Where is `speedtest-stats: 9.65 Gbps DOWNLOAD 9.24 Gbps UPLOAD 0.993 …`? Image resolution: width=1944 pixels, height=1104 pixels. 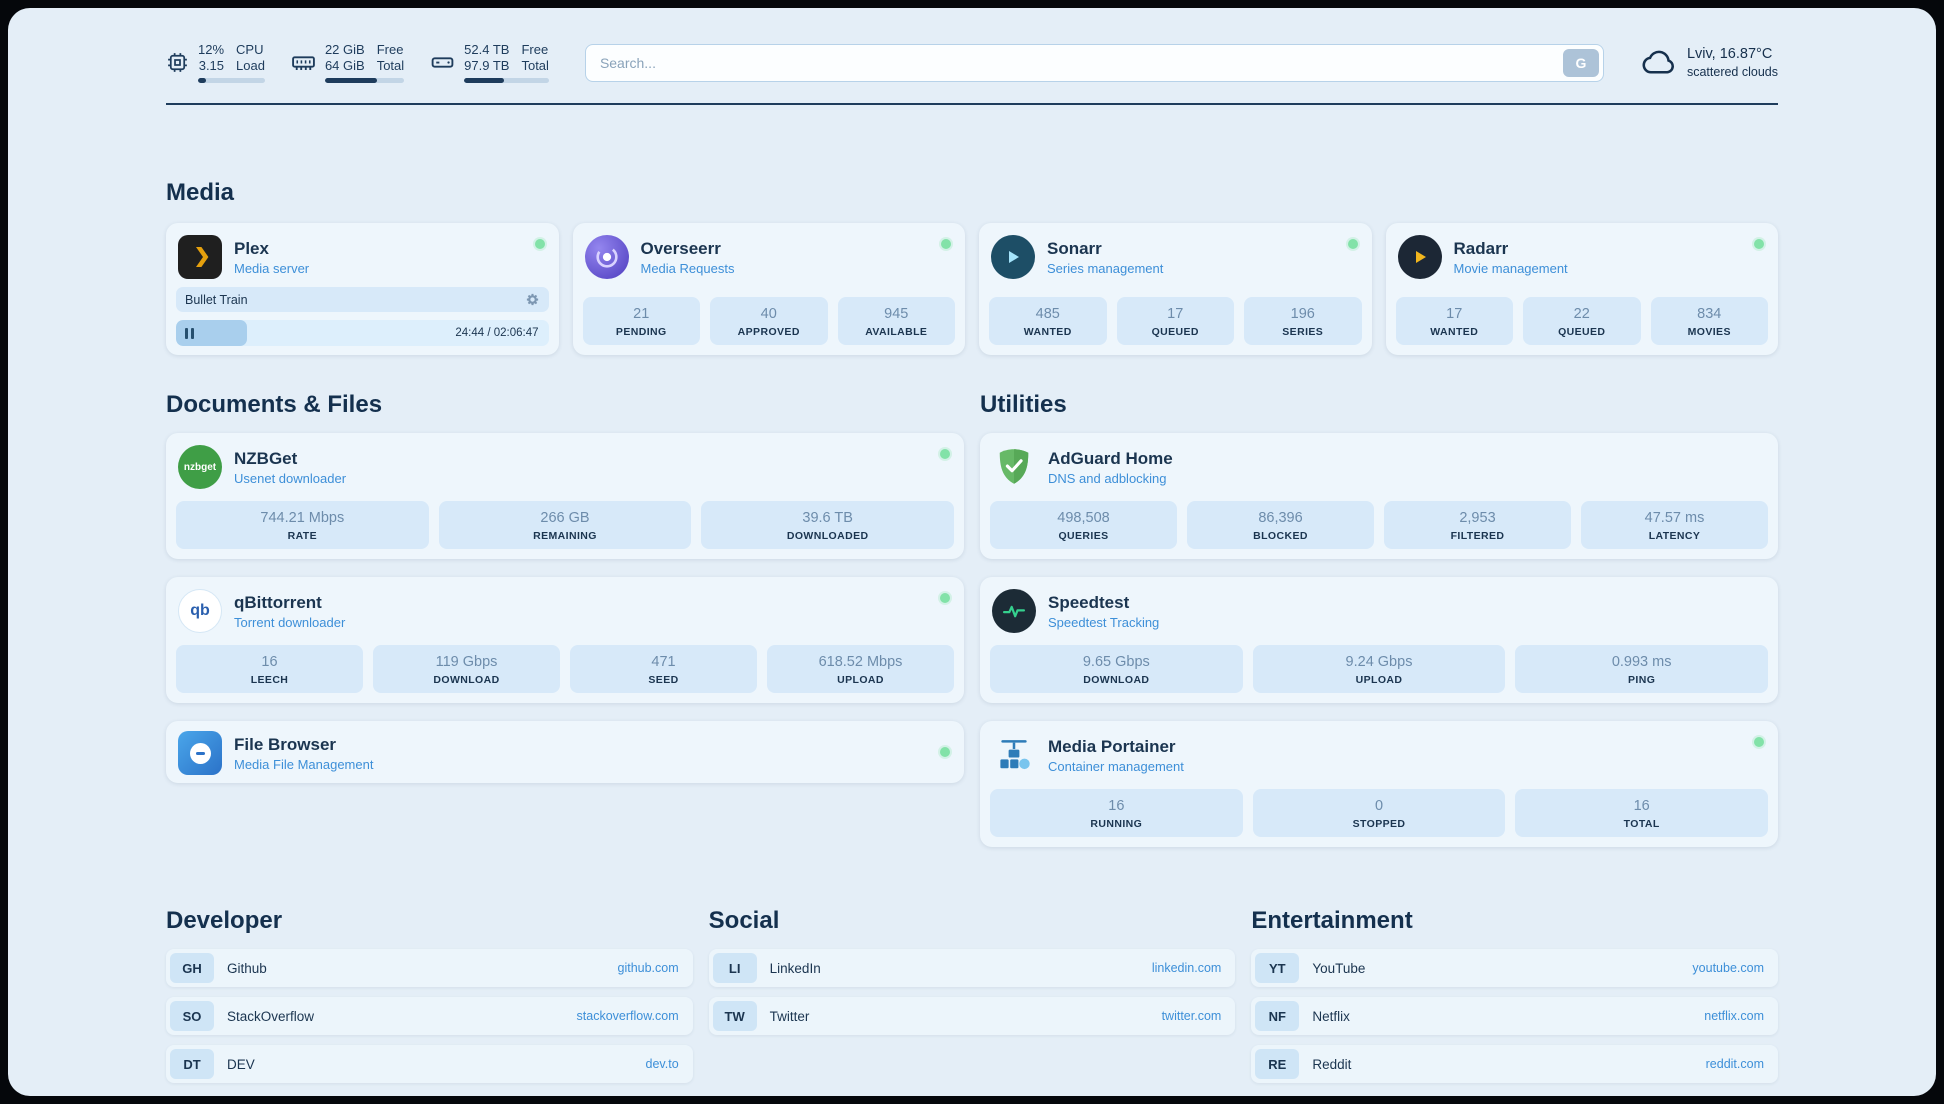 speedtest-stats: 9.65 Gbps DOWNLOAD 9.24 Gbps UPLOAD 0.993 … is located at coordinates (1379, 669).